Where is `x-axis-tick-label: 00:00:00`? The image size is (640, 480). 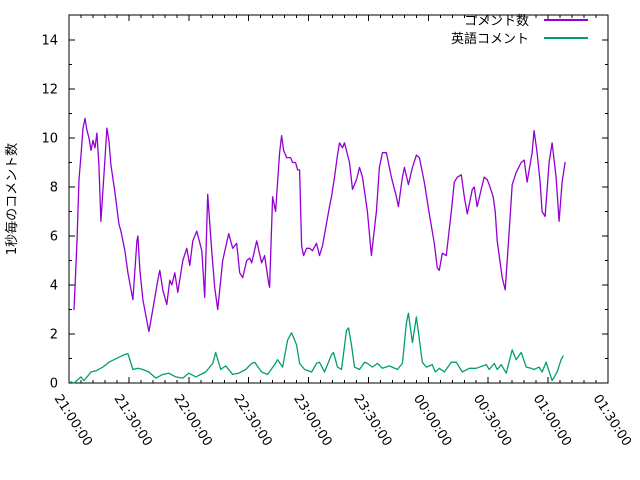 x-axis-tick-label: 00:00:00 is located at coordinates (432, 420).